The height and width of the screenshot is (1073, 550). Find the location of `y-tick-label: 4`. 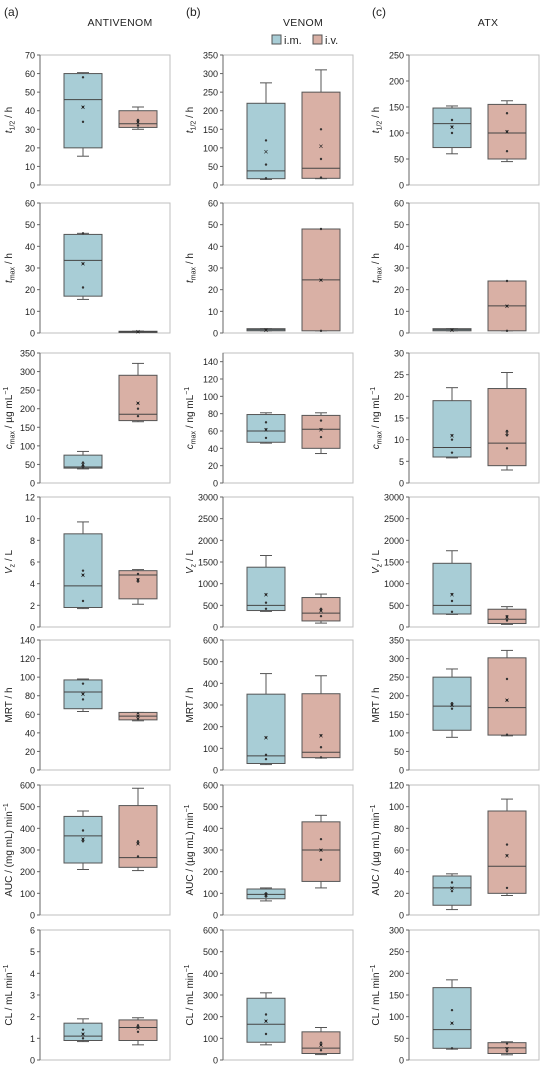

y-tick-label: 4 is located at coordinates (32, 584).